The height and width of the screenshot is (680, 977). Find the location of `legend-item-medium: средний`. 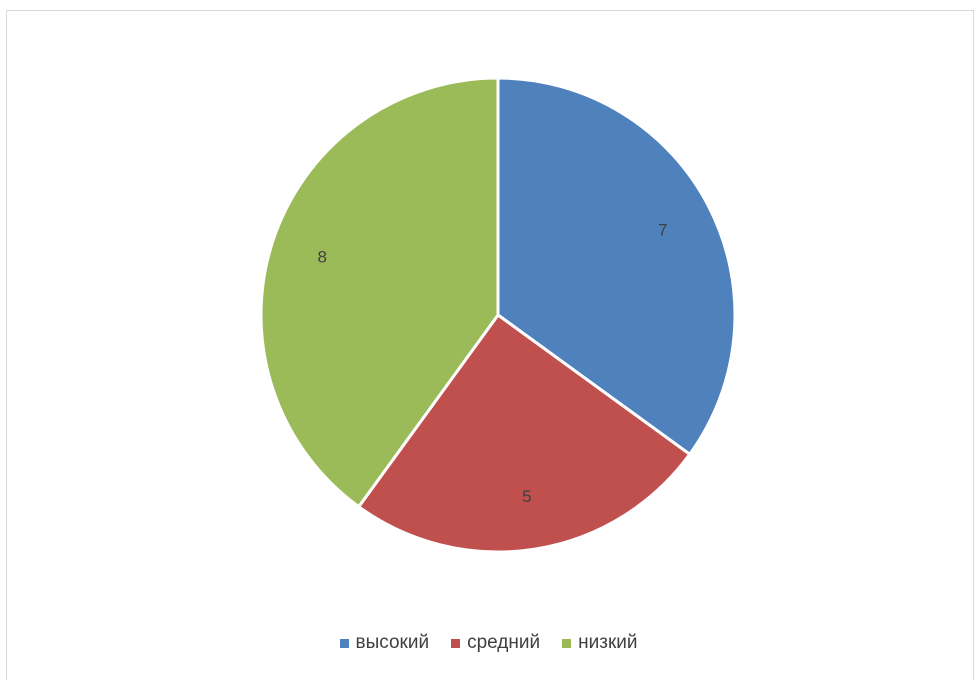

legend-item-medium: средний is located at coordinates (495, 643).